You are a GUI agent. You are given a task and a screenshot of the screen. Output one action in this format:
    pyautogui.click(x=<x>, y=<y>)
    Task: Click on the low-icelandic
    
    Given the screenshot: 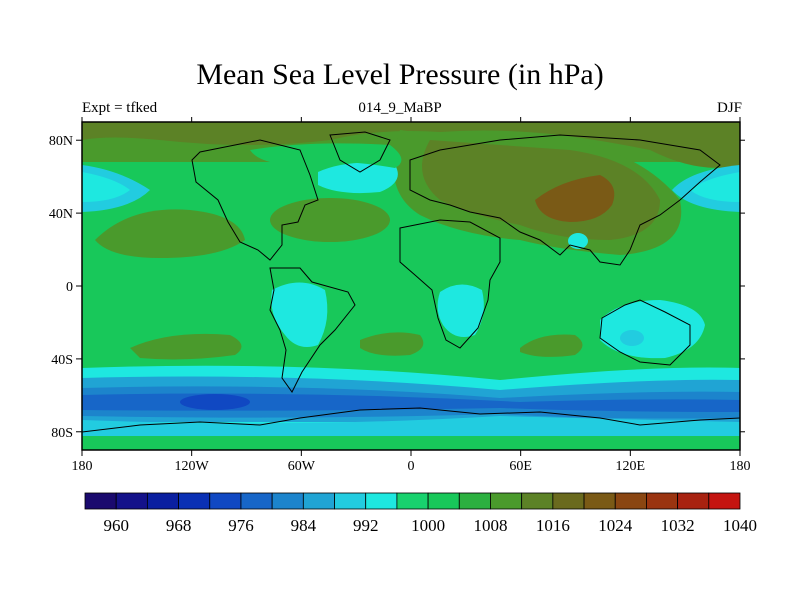 What is the action you would take?
    pyautogui.click(x=358, y=178)
    